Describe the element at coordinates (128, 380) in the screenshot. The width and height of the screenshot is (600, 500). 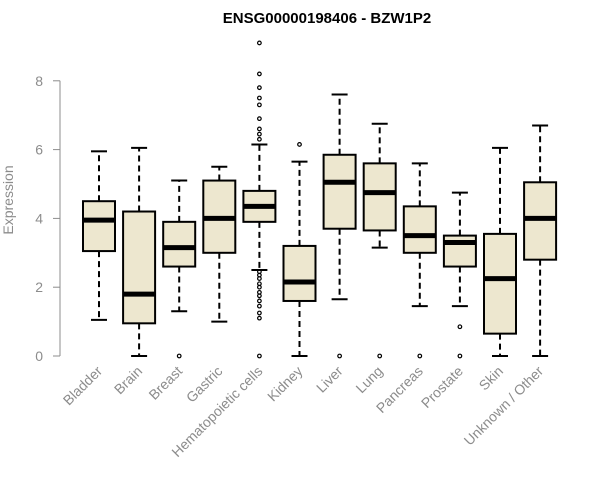
I see `x-tick-label: Brain` at that location.